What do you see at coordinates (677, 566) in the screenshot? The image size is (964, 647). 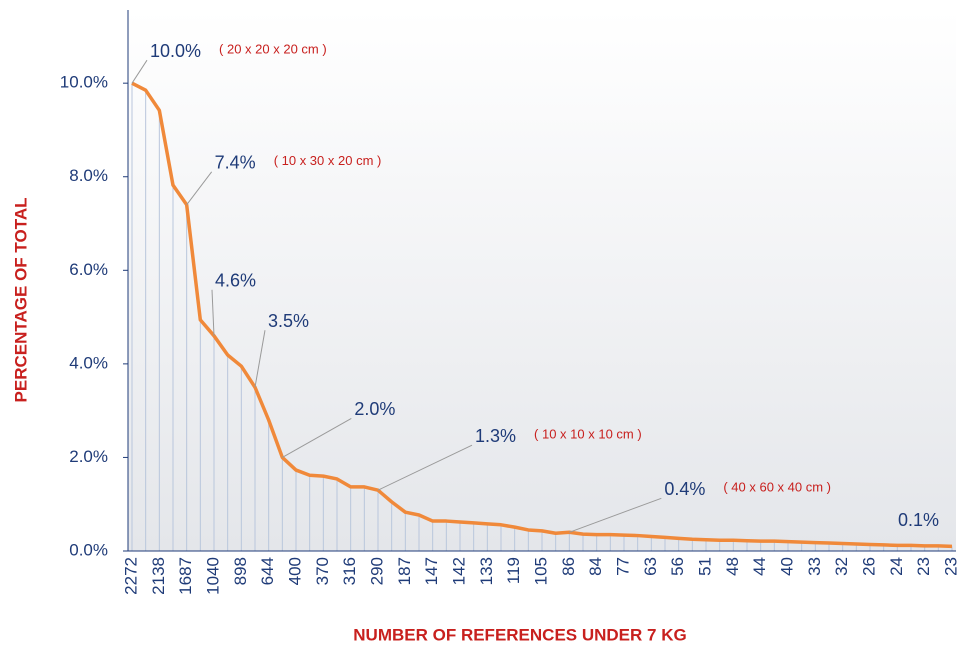 I see `x-tick-label: 56` at bounding box center [677, 566].